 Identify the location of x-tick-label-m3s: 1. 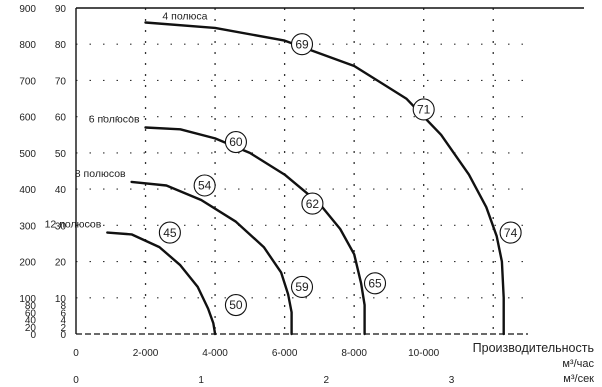
(201, 380).